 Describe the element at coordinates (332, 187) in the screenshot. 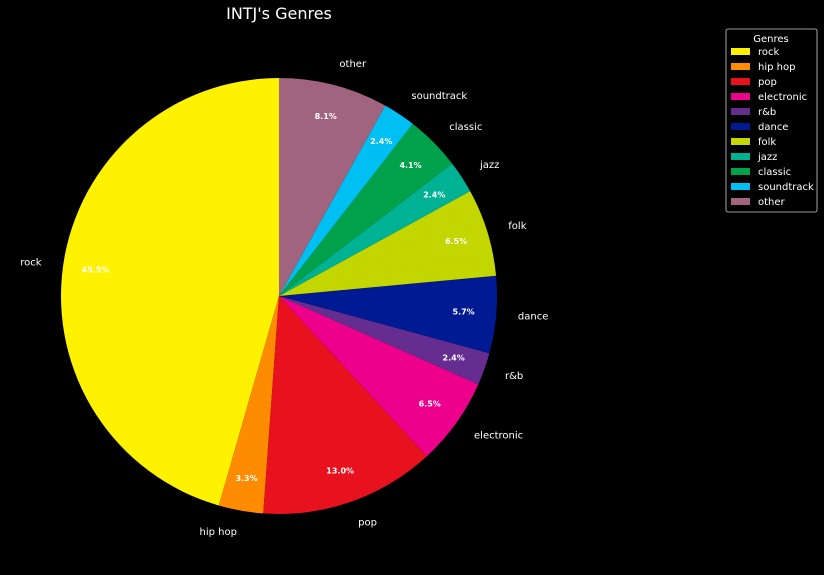

I see `pie-slice-other` at that location.